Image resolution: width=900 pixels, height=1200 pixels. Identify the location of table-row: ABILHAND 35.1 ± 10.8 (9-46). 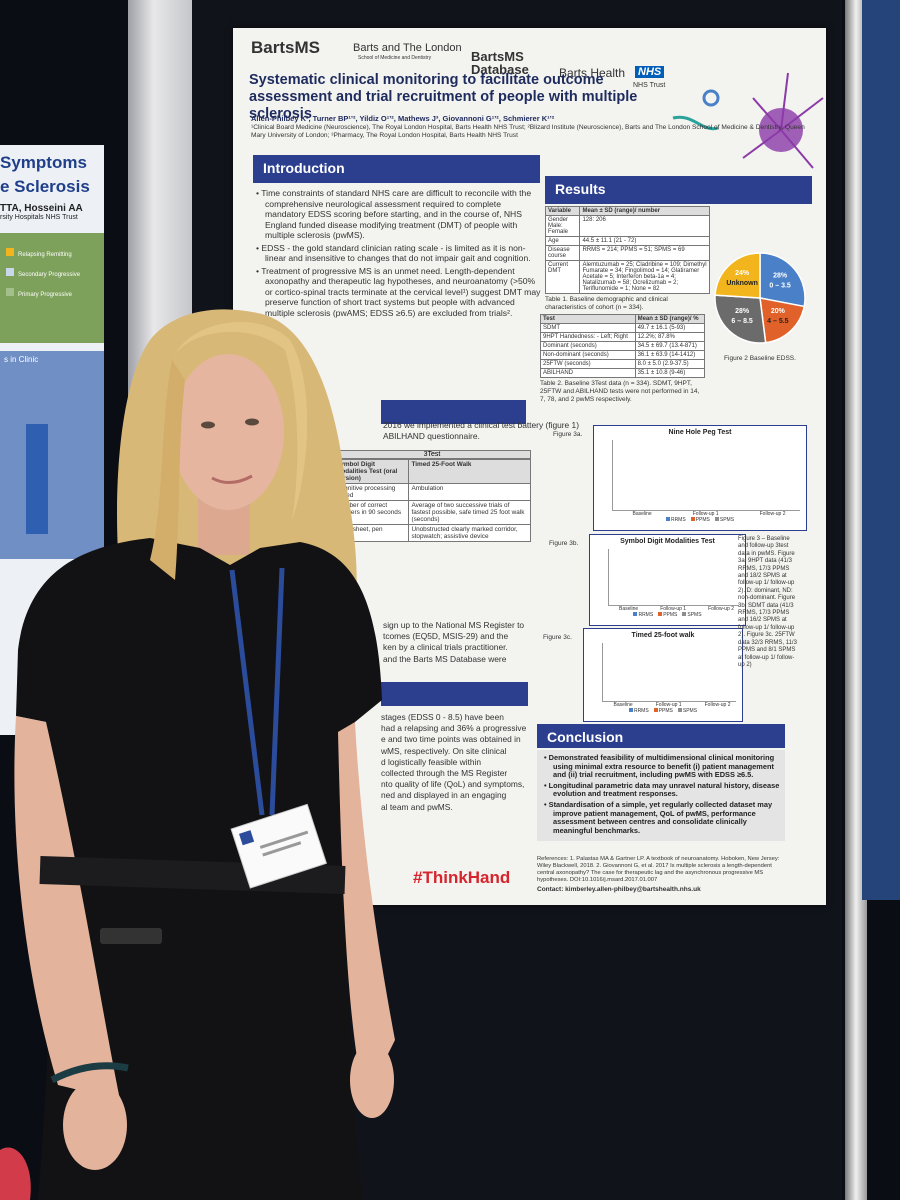
(623, 373).